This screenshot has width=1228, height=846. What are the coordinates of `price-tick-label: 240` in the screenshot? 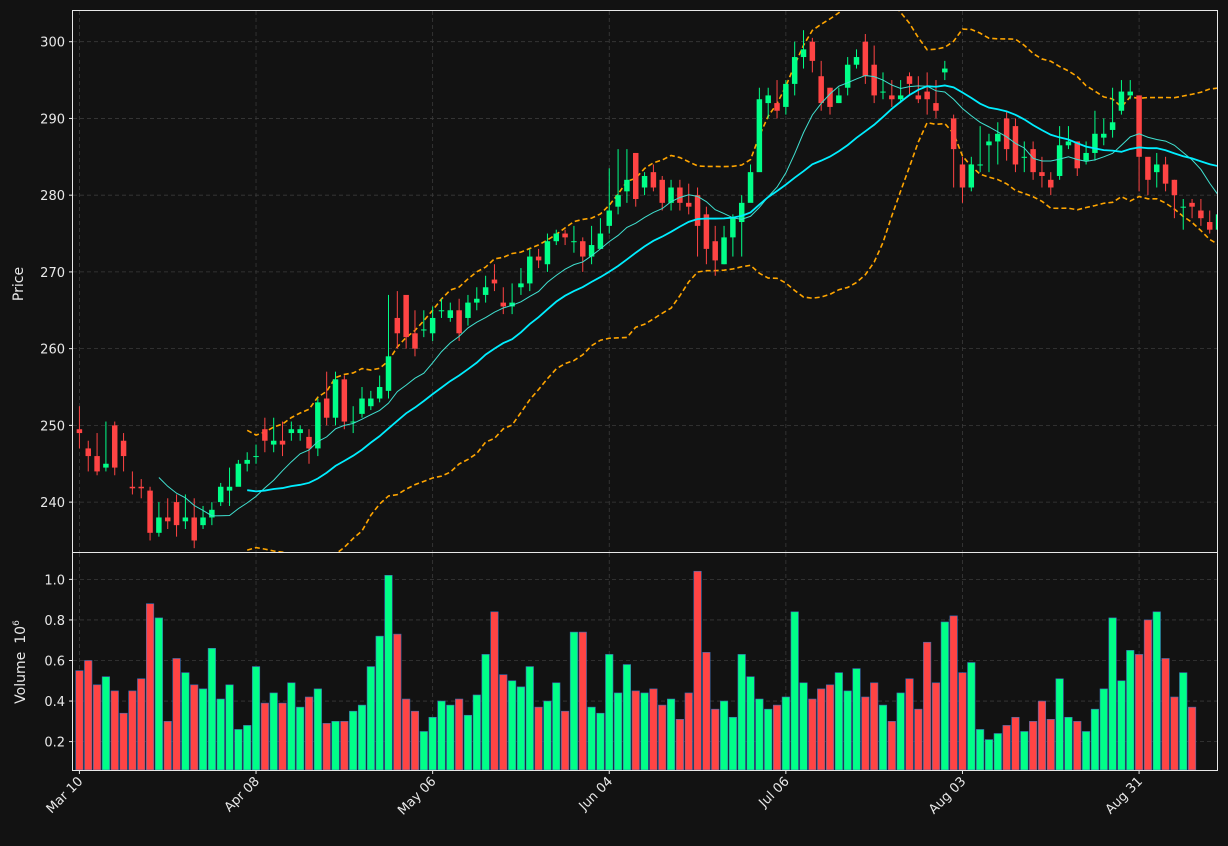 It's located at (52, 503).